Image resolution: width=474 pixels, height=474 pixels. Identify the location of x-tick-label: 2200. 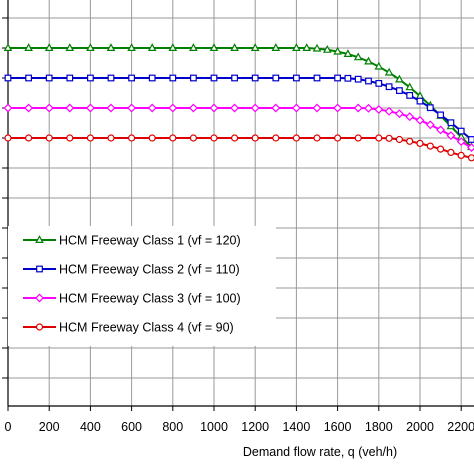
(460, 427).